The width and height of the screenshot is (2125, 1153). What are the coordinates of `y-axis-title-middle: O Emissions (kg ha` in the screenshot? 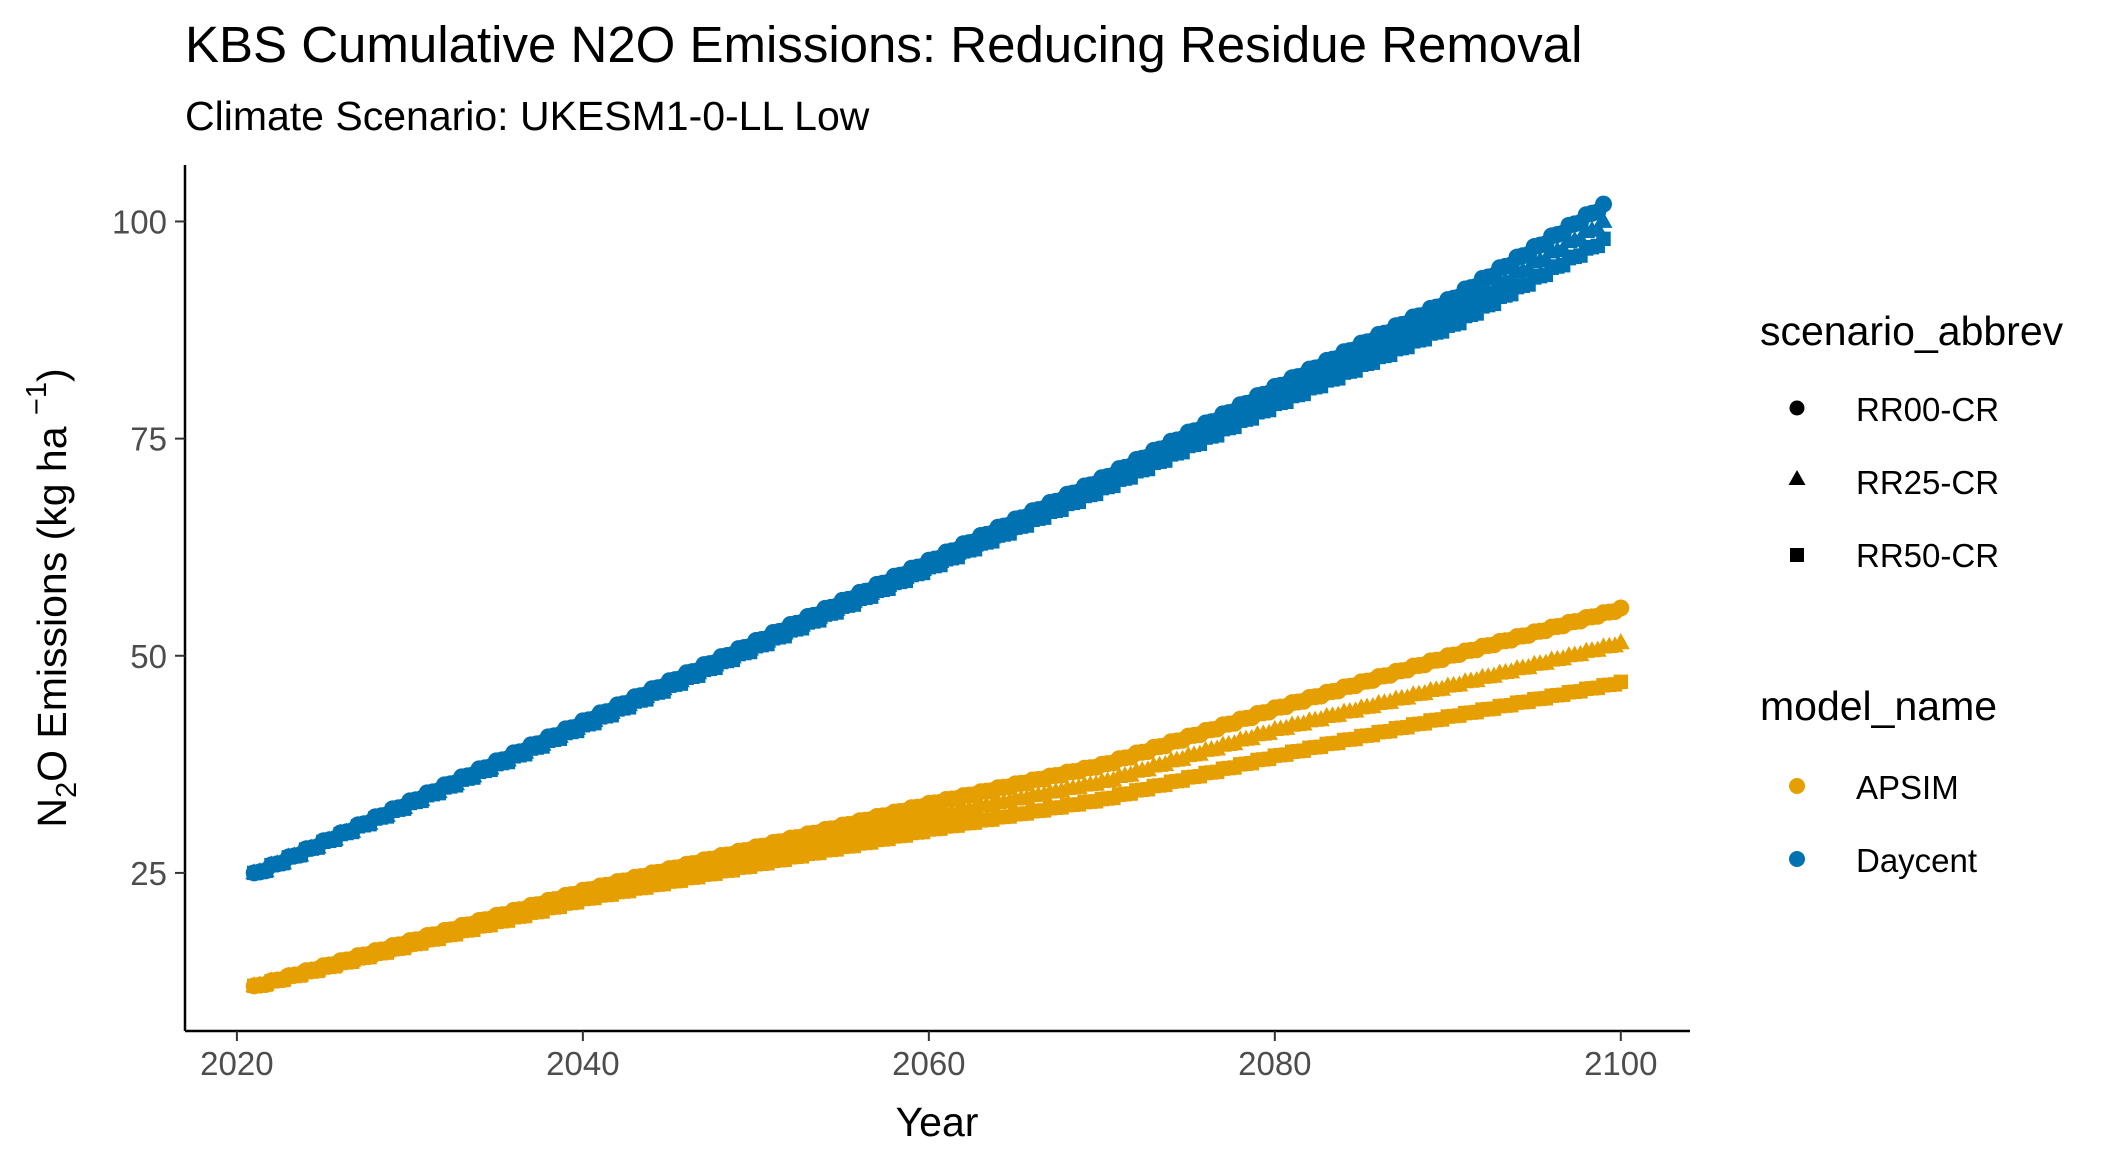 It's located at (52, 598).